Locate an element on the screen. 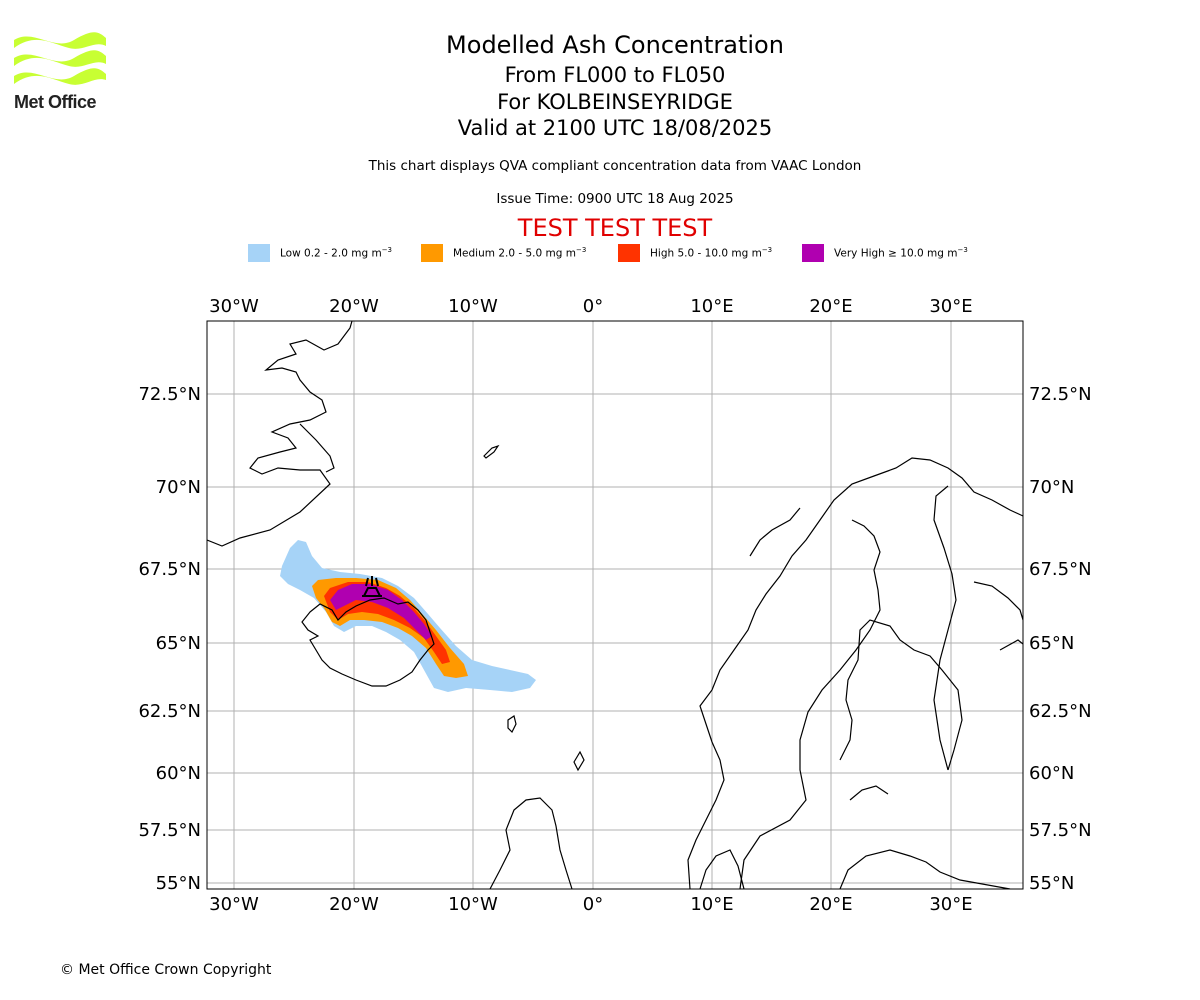  legend-label-very-high: Very High ≥ 10.0 mg m is located at coordinates (896, 253).